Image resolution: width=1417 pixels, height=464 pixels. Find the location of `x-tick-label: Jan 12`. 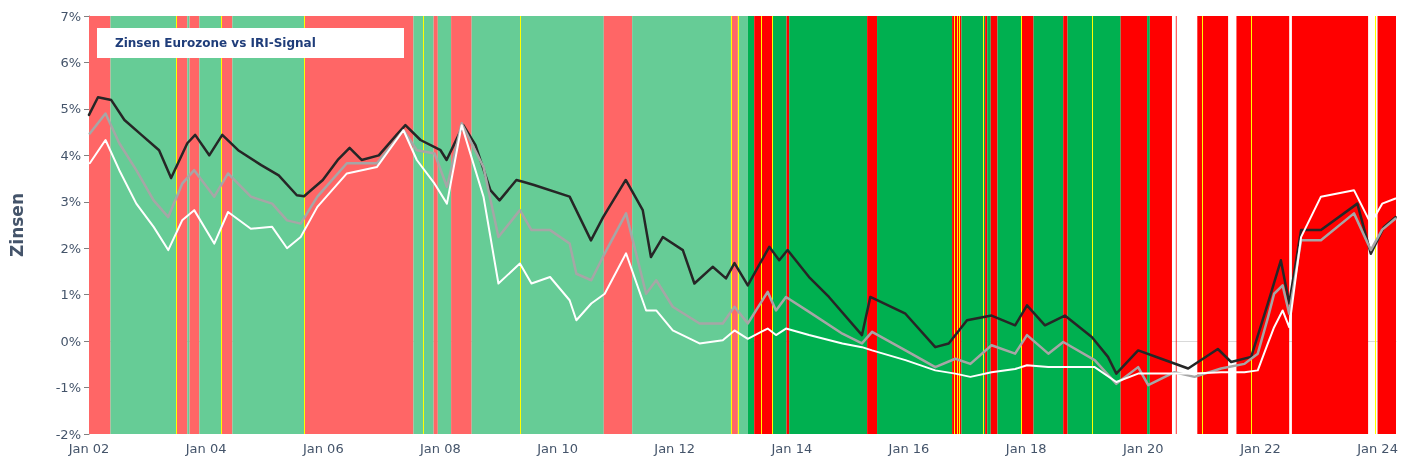

x-tick-label: Jan 12 is located at coordinates (674, 448).